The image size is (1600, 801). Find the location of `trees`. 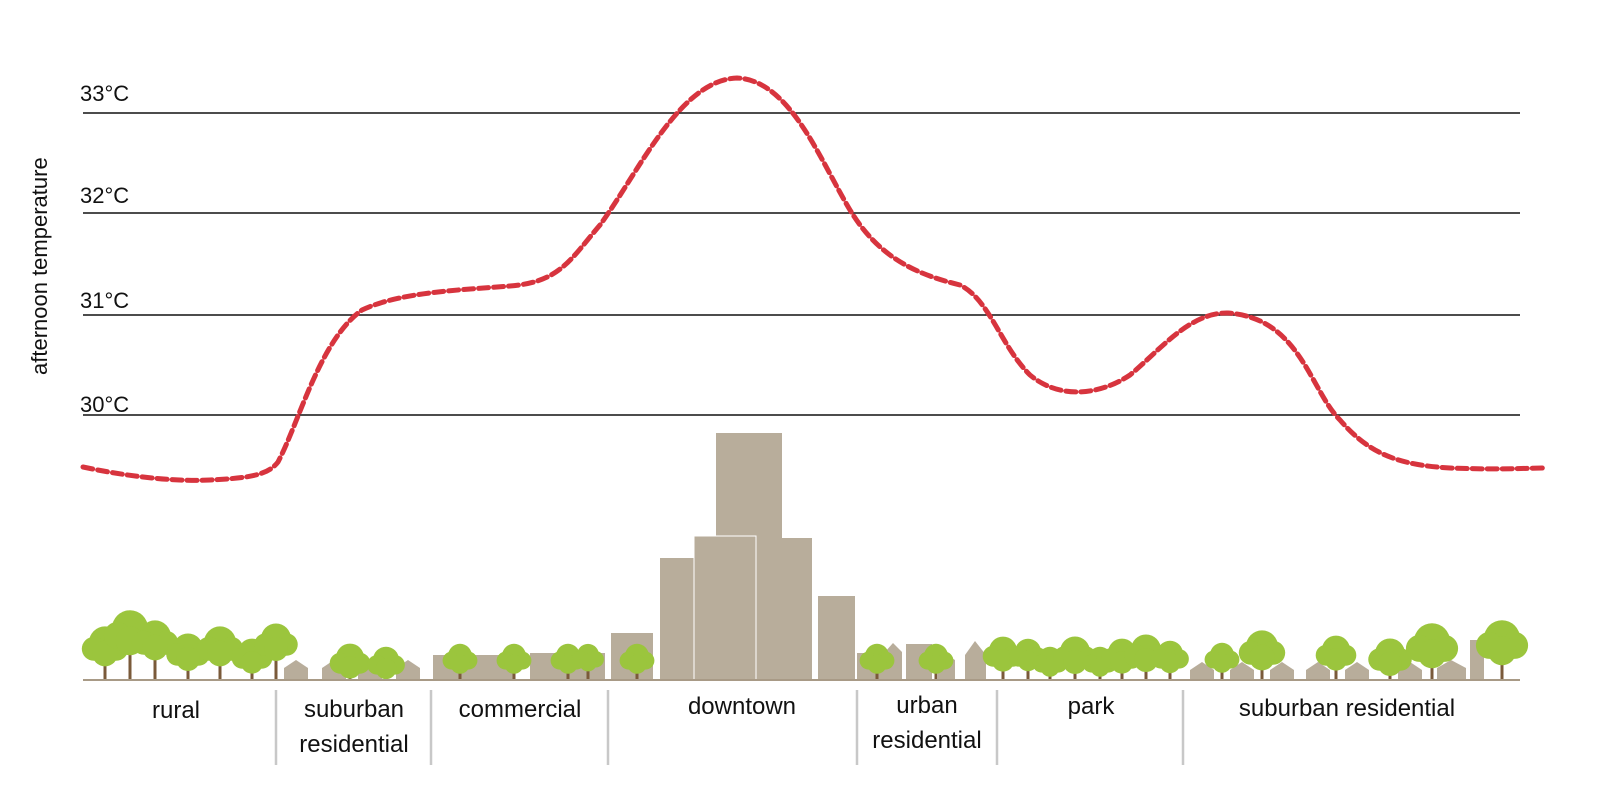

trees is located at coordinates (805, 645).